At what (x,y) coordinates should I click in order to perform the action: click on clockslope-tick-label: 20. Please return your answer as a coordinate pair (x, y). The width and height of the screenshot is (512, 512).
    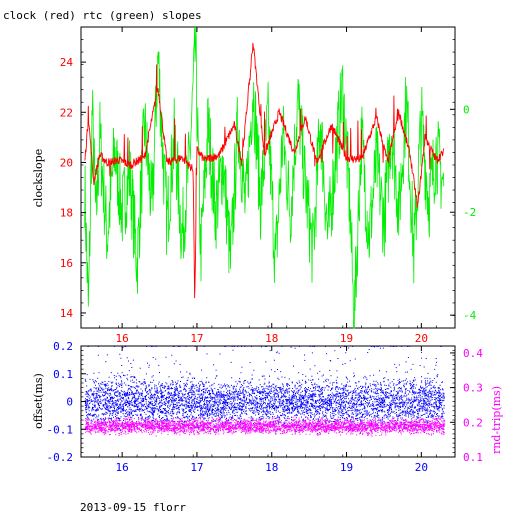
    Looking at the image, I should click on (66, 162).